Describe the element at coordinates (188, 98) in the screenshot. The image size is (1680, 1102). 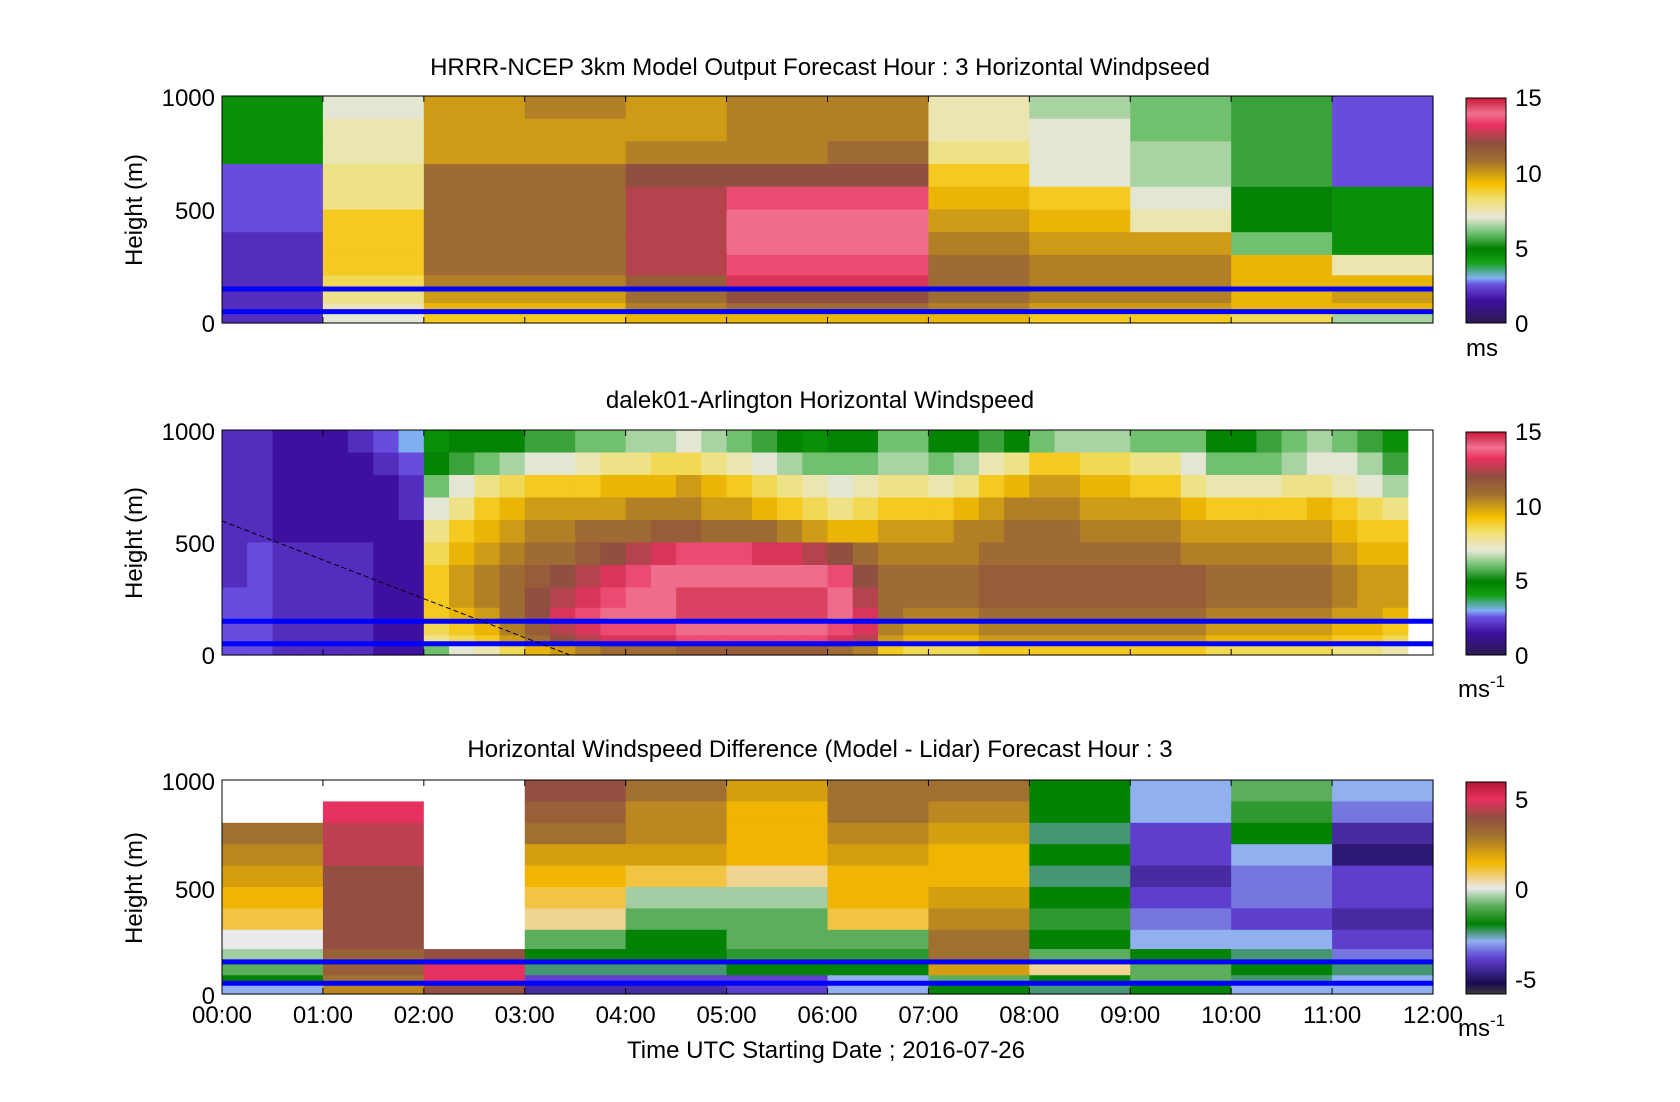
I see `y-tick-label: 1000` at that location.